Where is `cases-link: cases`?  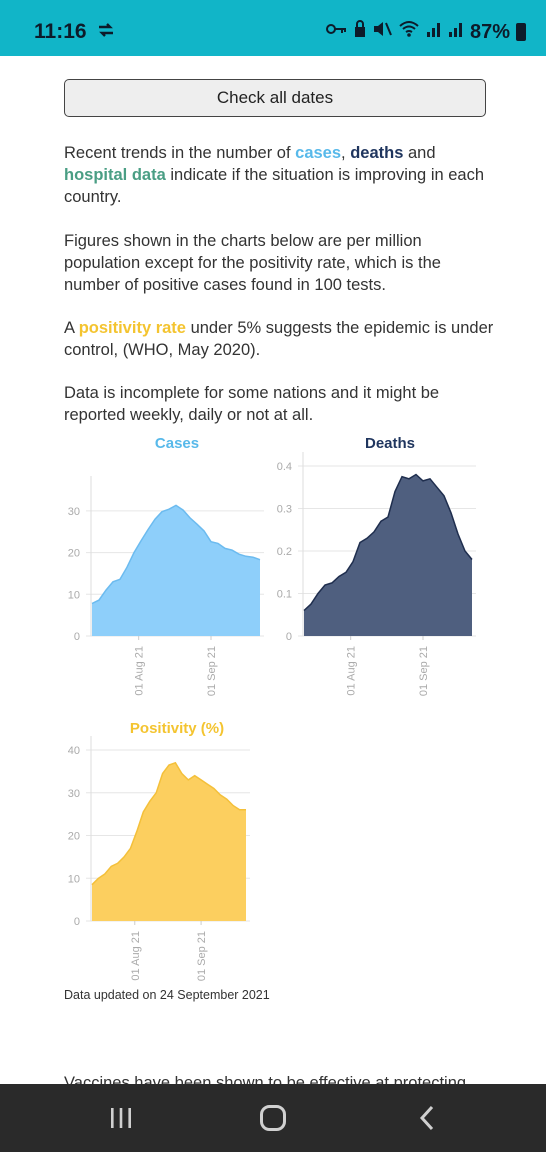 cases-link: cases is located at coordinates (318, 153).